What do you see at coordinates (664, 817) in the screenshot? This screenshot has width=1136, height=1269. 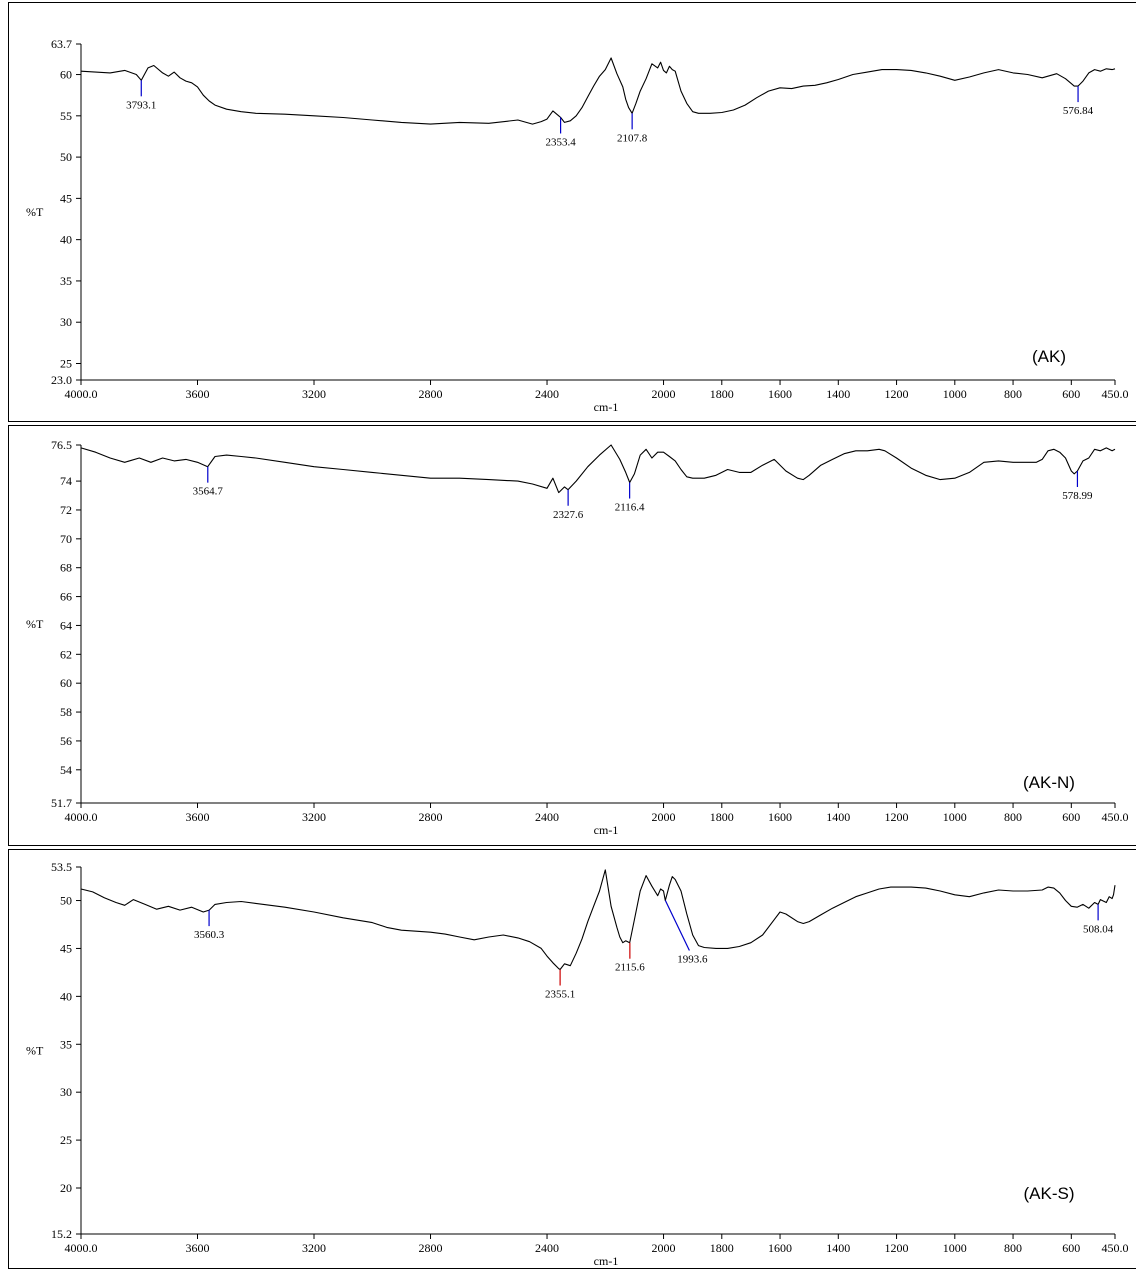 I see `chart-1-x-tick-label: 2000` at bounding box center [664, 817].